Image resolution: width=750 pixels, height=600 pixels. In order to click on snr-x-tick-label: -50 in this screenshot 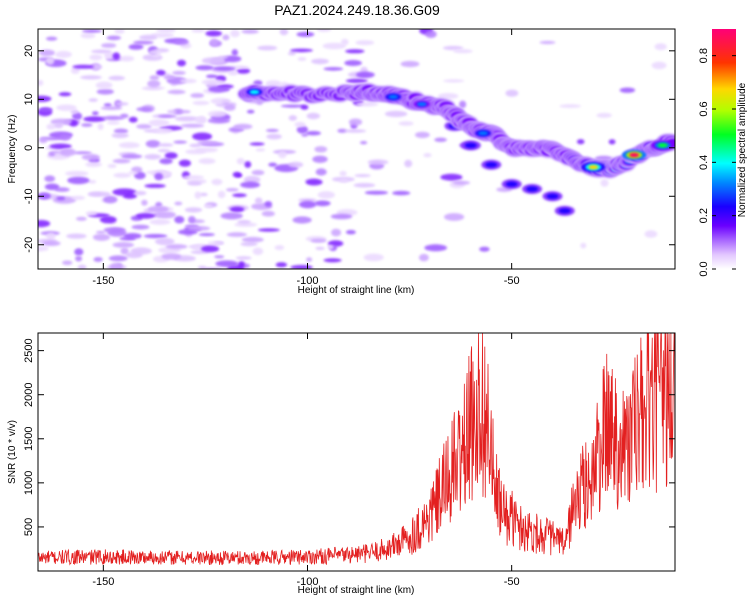, I will do `click(512, 582)`.